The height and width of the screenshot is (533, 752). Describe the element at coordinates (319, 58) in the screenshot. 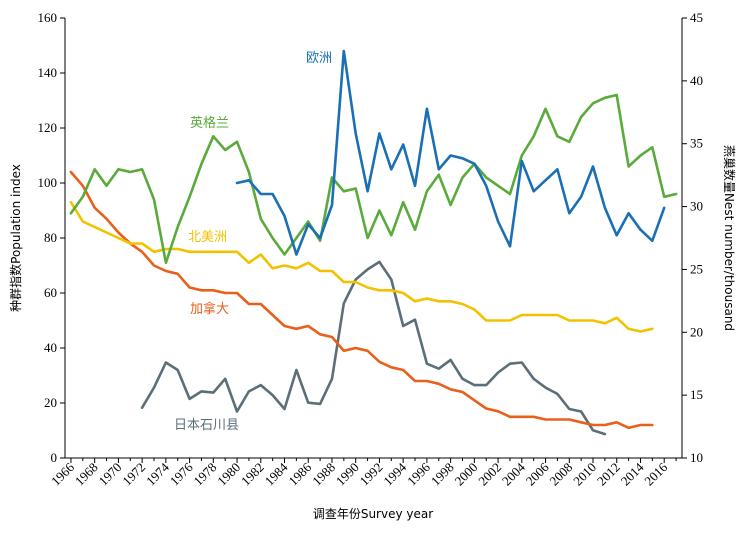

I see `label-europe: 欧洲` at that location.